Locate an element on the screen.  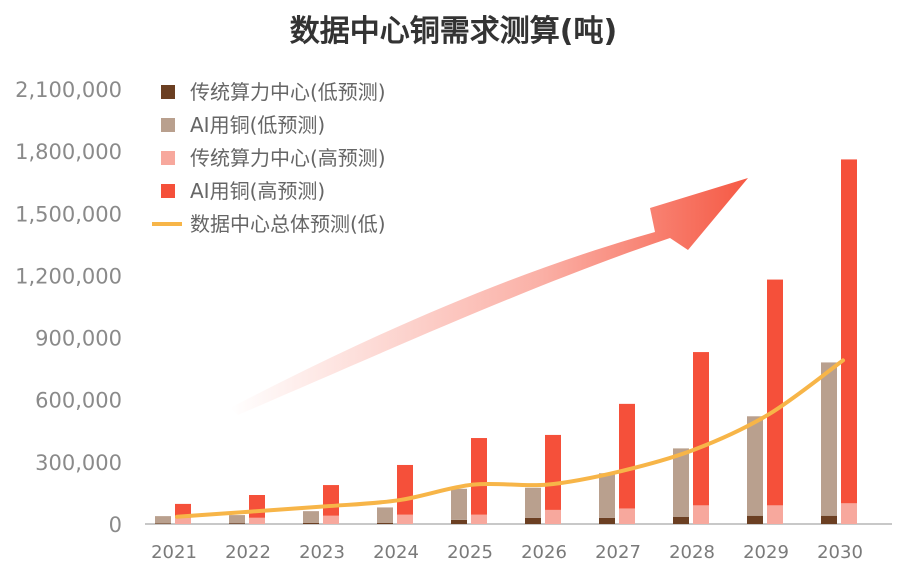
legend-label: 传统算力中心(高预测) is located at coordinates (288, 158).